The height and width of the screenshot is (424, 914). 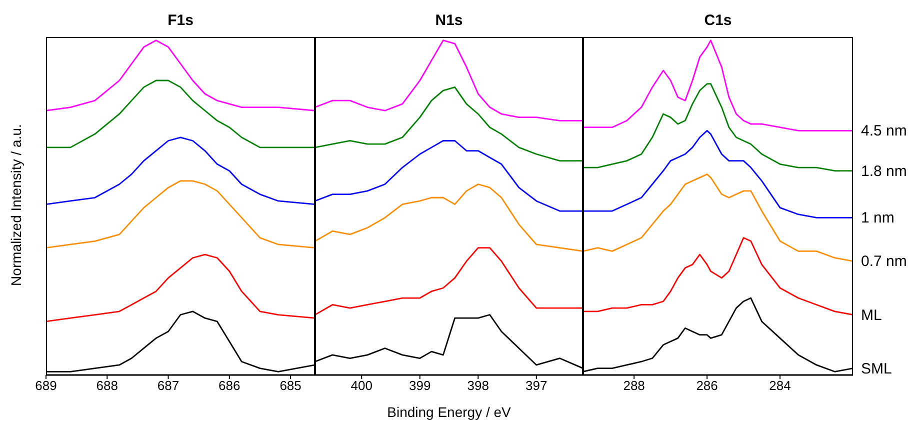 I want to click on y-axis-title: Normalized Intensity / a.u., so click(x=16, y=205).